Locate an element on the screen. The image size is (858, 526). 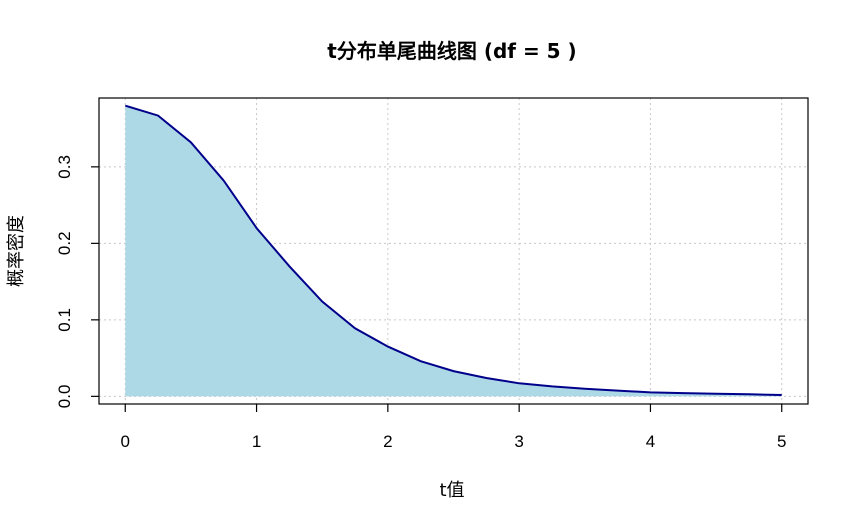
x-axis-label: t值 is located at coordinates (451, 490).